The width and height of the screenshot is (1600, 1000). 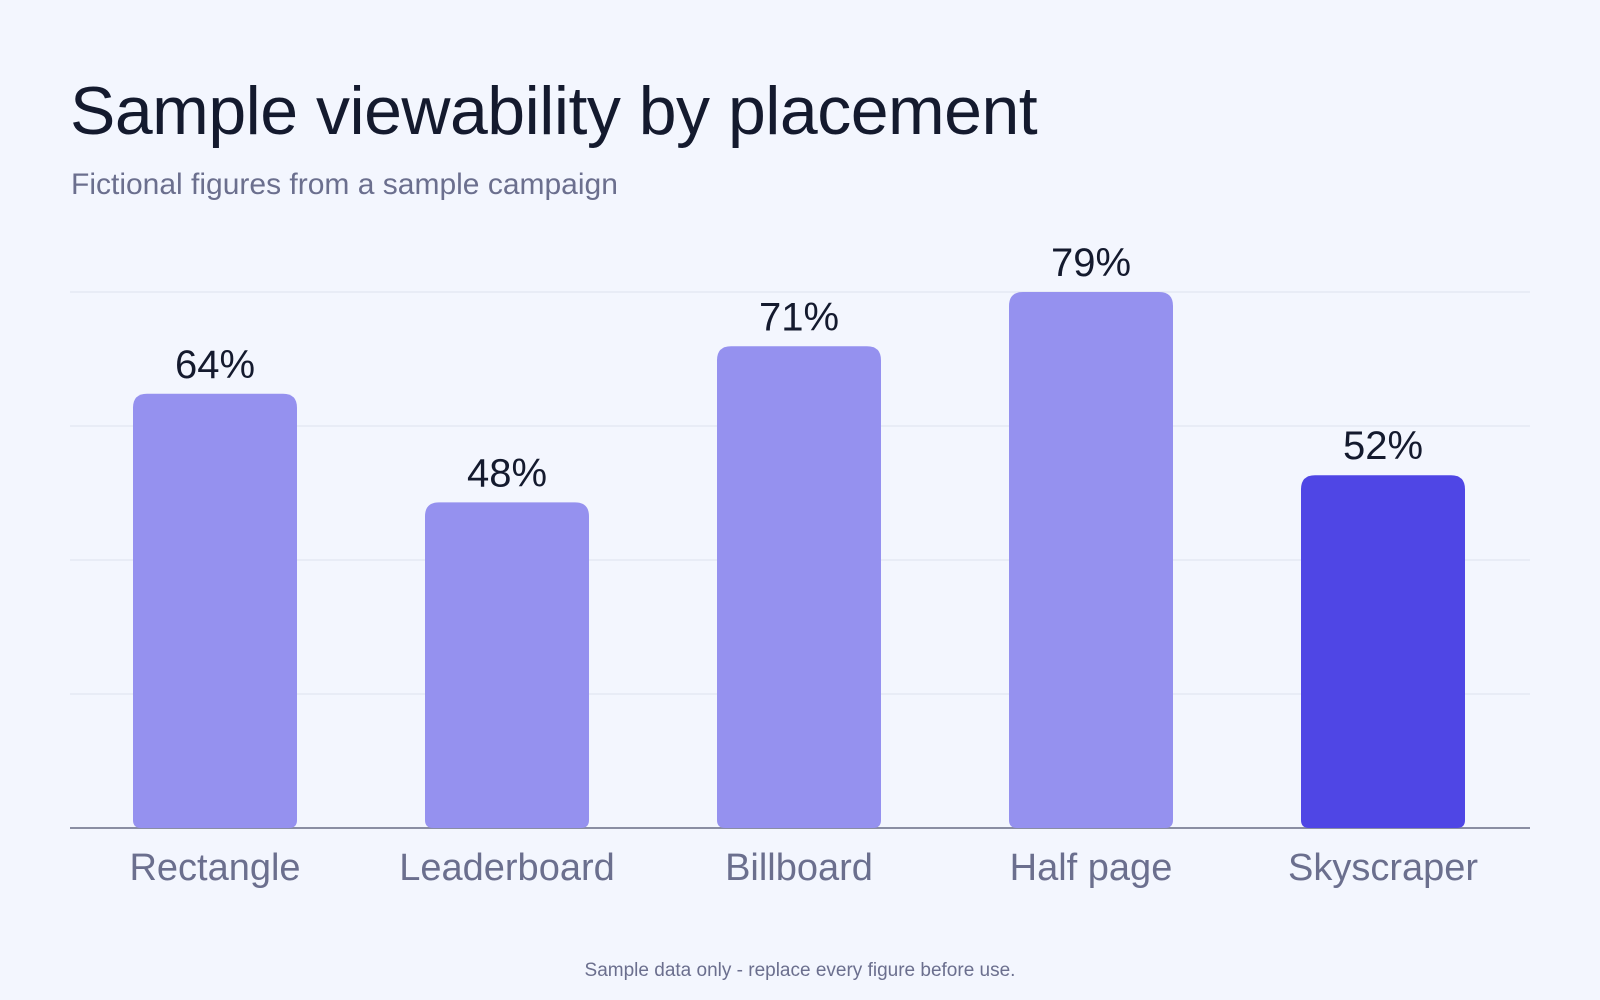 What do you see at coordinates (1383, 446) in the screenshot?
I see `value-label: 52%` at bounding box center [1383, 446].